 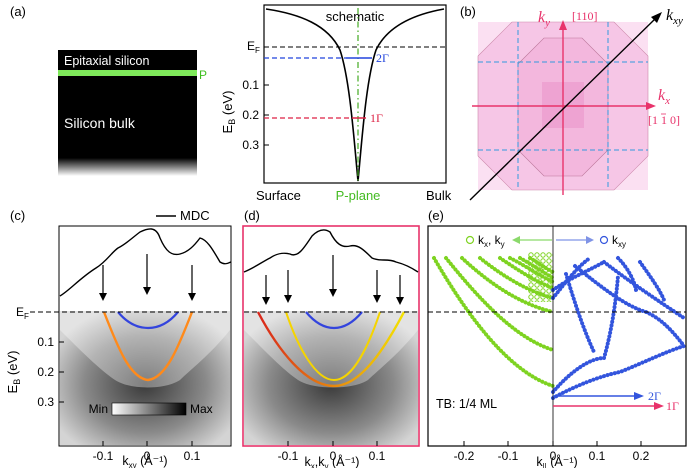 I want to click on d-xticks: -0.1 0 0.1, so click(x=332, y=452).